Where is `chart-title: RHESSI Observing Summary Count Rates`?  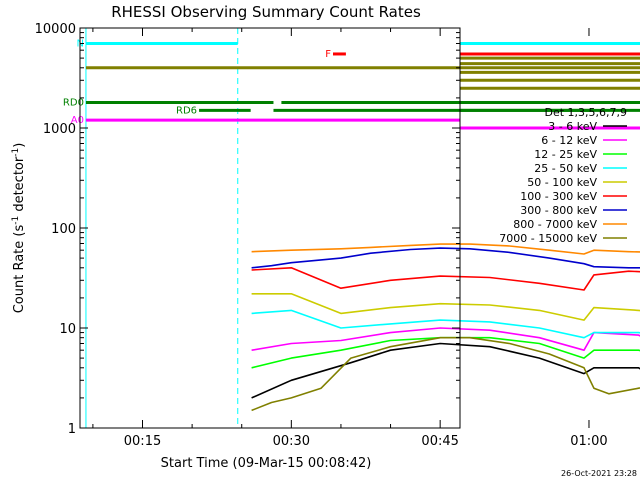 chart-title: RHESSI Observing Summary Count Rates is located at coordinates (266, 12).